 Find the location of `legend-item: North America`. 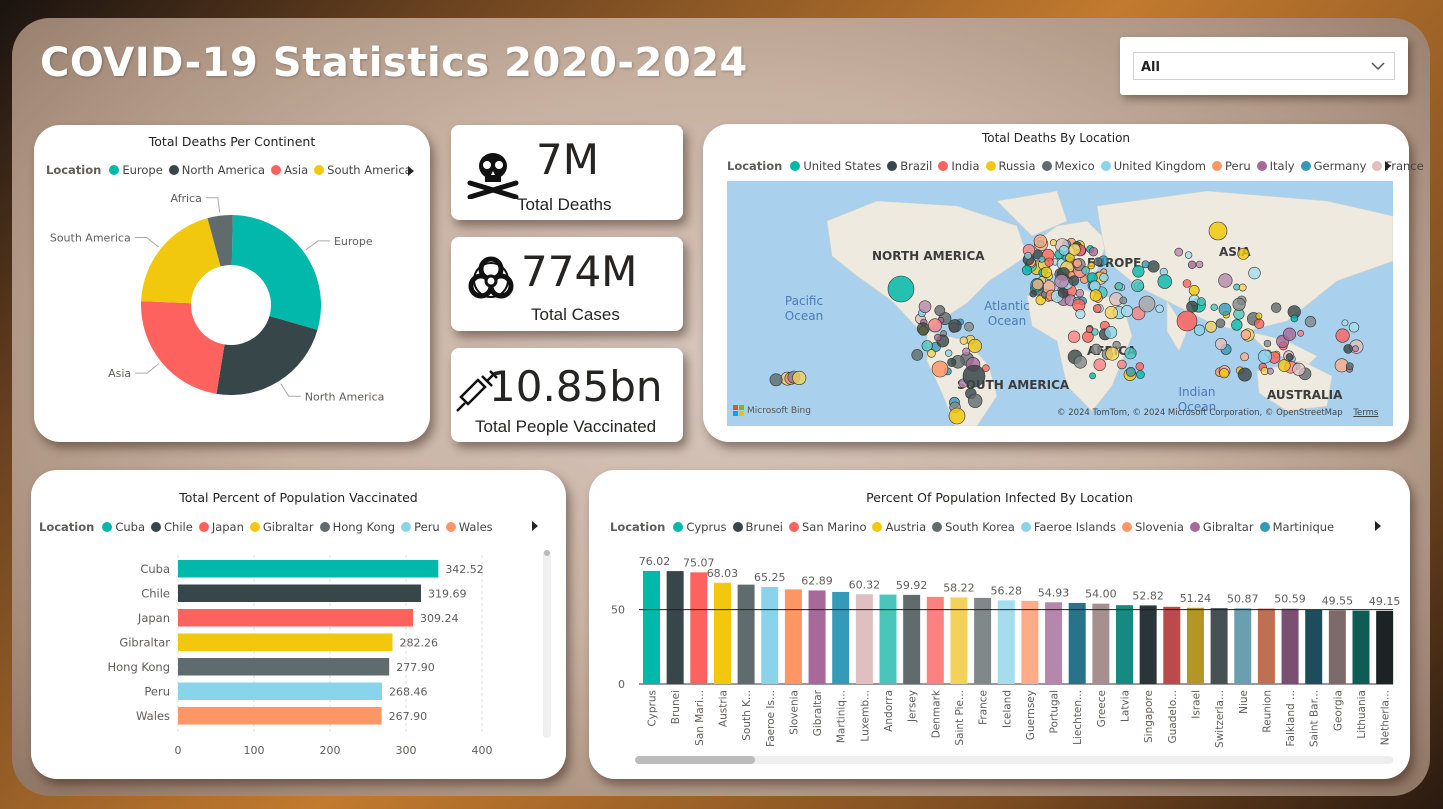

legend-item: North America is located at coordinates (216, 170).